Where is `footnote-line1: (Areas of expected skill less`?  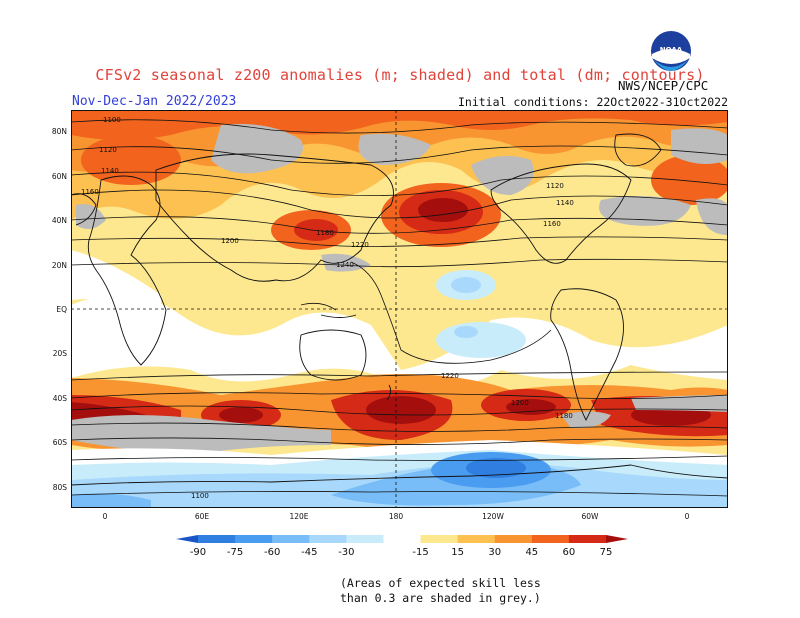
footnote-line1: (Areas of expected skill less is located at coordinates (440, 583).